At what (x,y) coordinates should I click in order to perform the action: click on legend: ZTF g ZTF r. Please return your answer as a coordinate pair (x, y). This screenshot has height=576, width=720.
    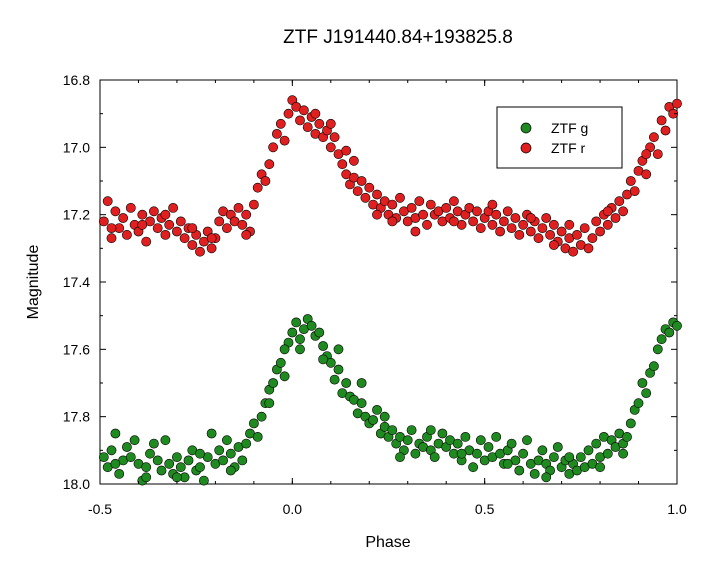
    Looking at the image, I should click on (559, 137).